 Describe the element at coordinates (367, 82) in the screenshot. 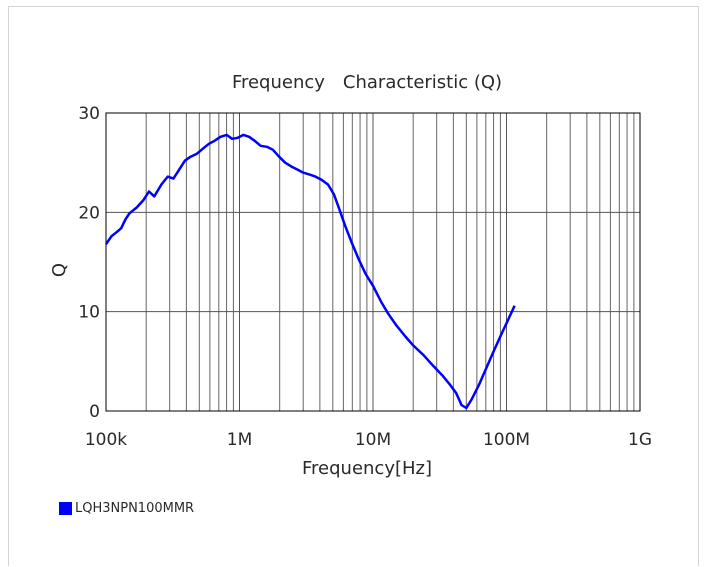

I see `chart-title: Frequency Characteristic (Q)` at that location.